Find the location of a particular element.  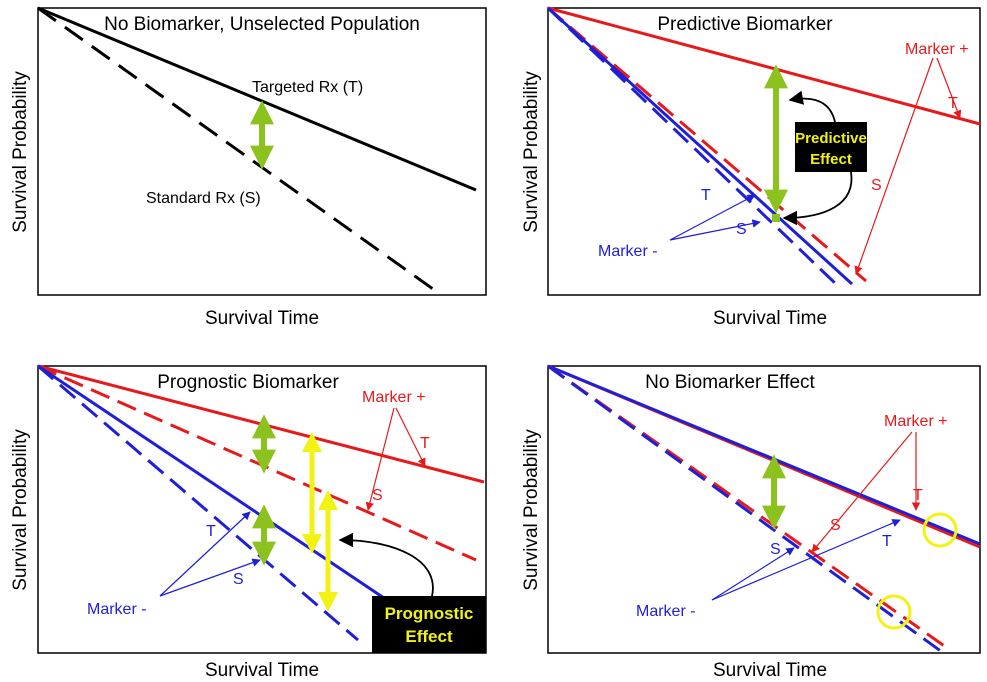

marker-pos-s-line is located at coordinates (707, 144).